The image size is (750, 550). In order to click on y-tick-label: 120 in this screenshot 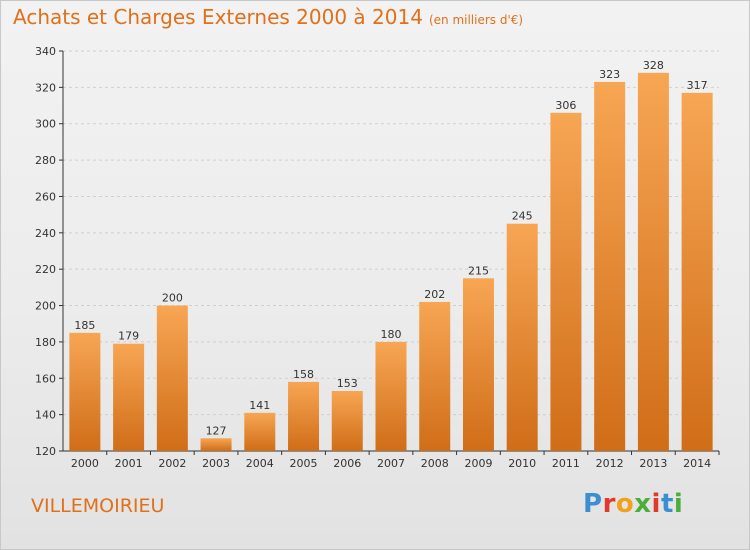, I will do `click(45, 451)`.